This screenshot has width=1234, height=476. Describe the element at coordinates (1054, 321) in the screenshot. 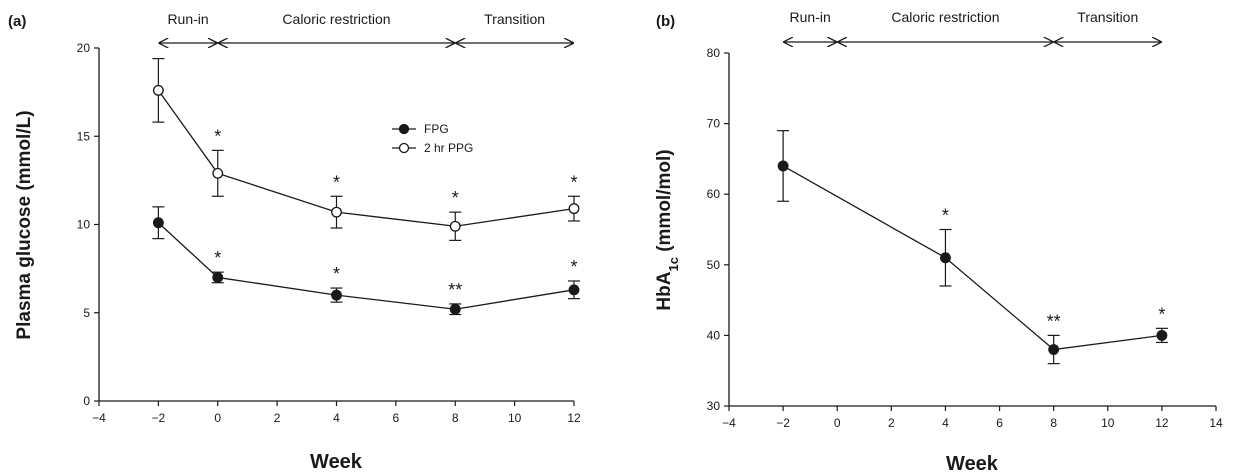

I see `panel-b-significance-mark: **` at that location.